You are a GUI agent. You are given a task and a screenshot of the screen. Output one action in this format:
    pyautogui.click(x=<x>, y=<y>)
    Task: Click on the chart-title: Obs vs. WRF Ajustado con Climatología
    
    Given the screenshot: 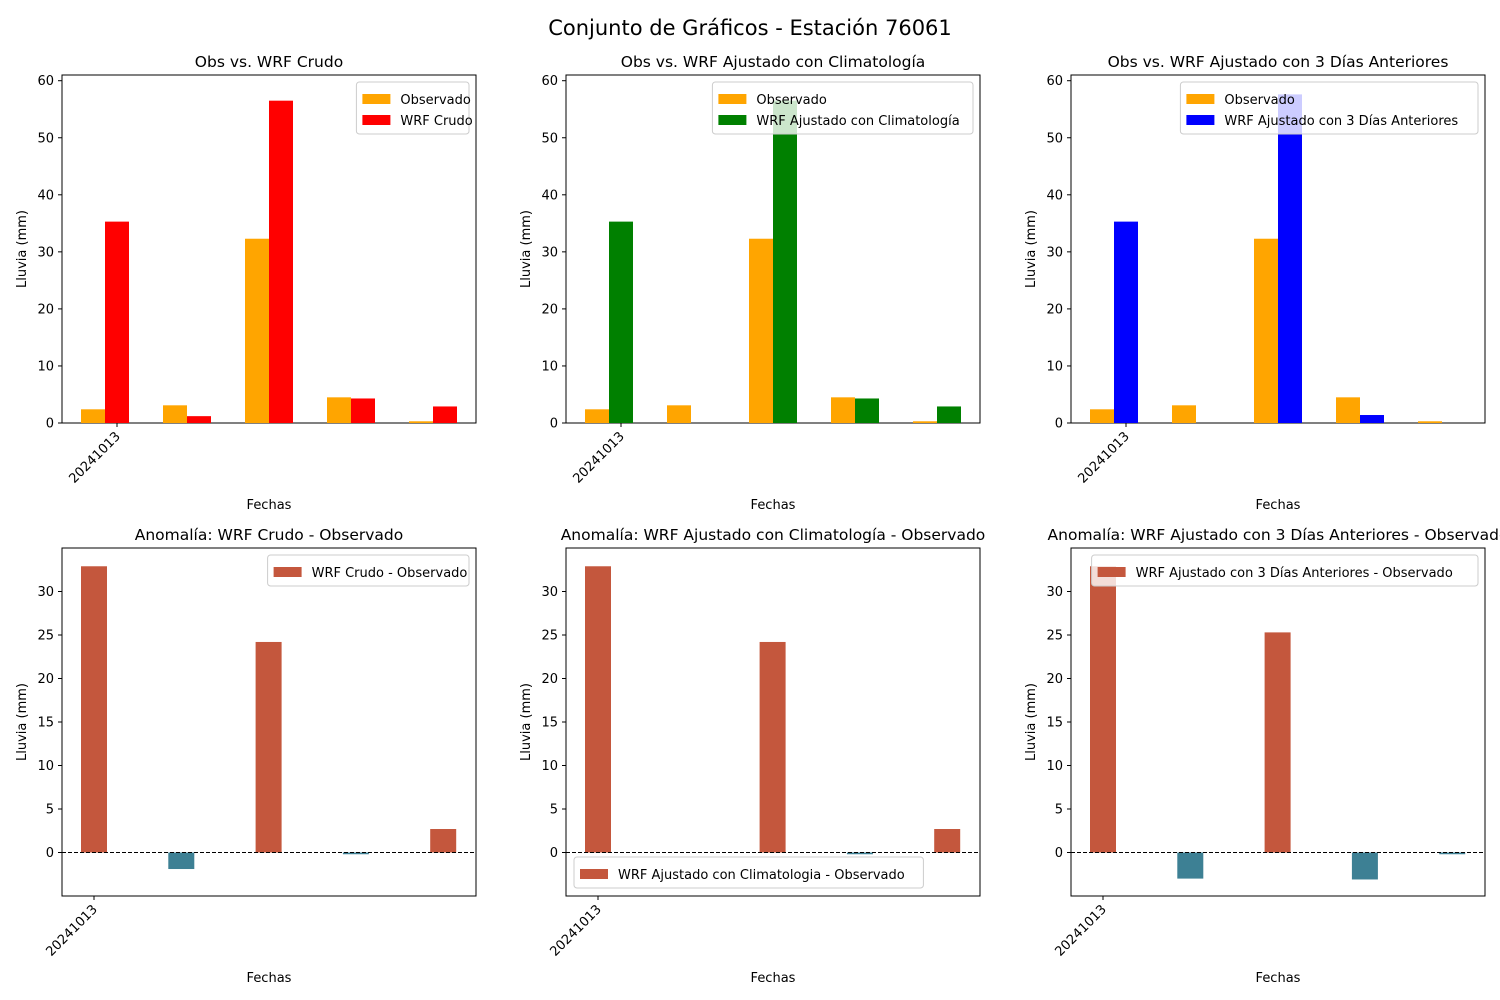 What is the action you would take?
    pyautogui.click(x=773, y=62)
    